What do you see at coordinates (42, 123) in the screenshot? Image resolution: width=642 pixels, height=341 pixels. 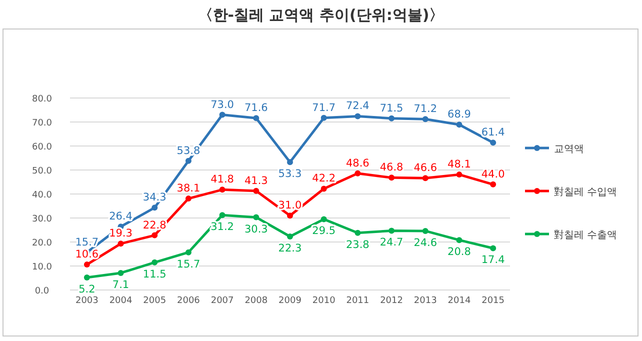 I see `y-tick-label: 70.0` at bounding box center [42, 123].